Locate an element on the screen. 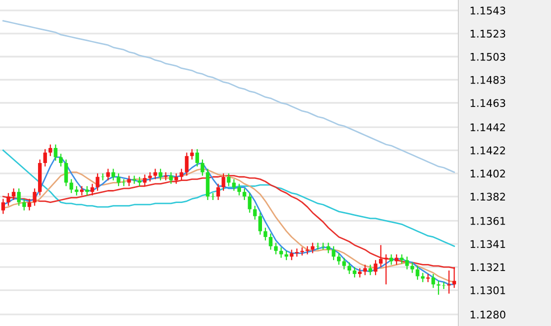  y-tick-label: 1.1503 is located at coordinates (488, 56).